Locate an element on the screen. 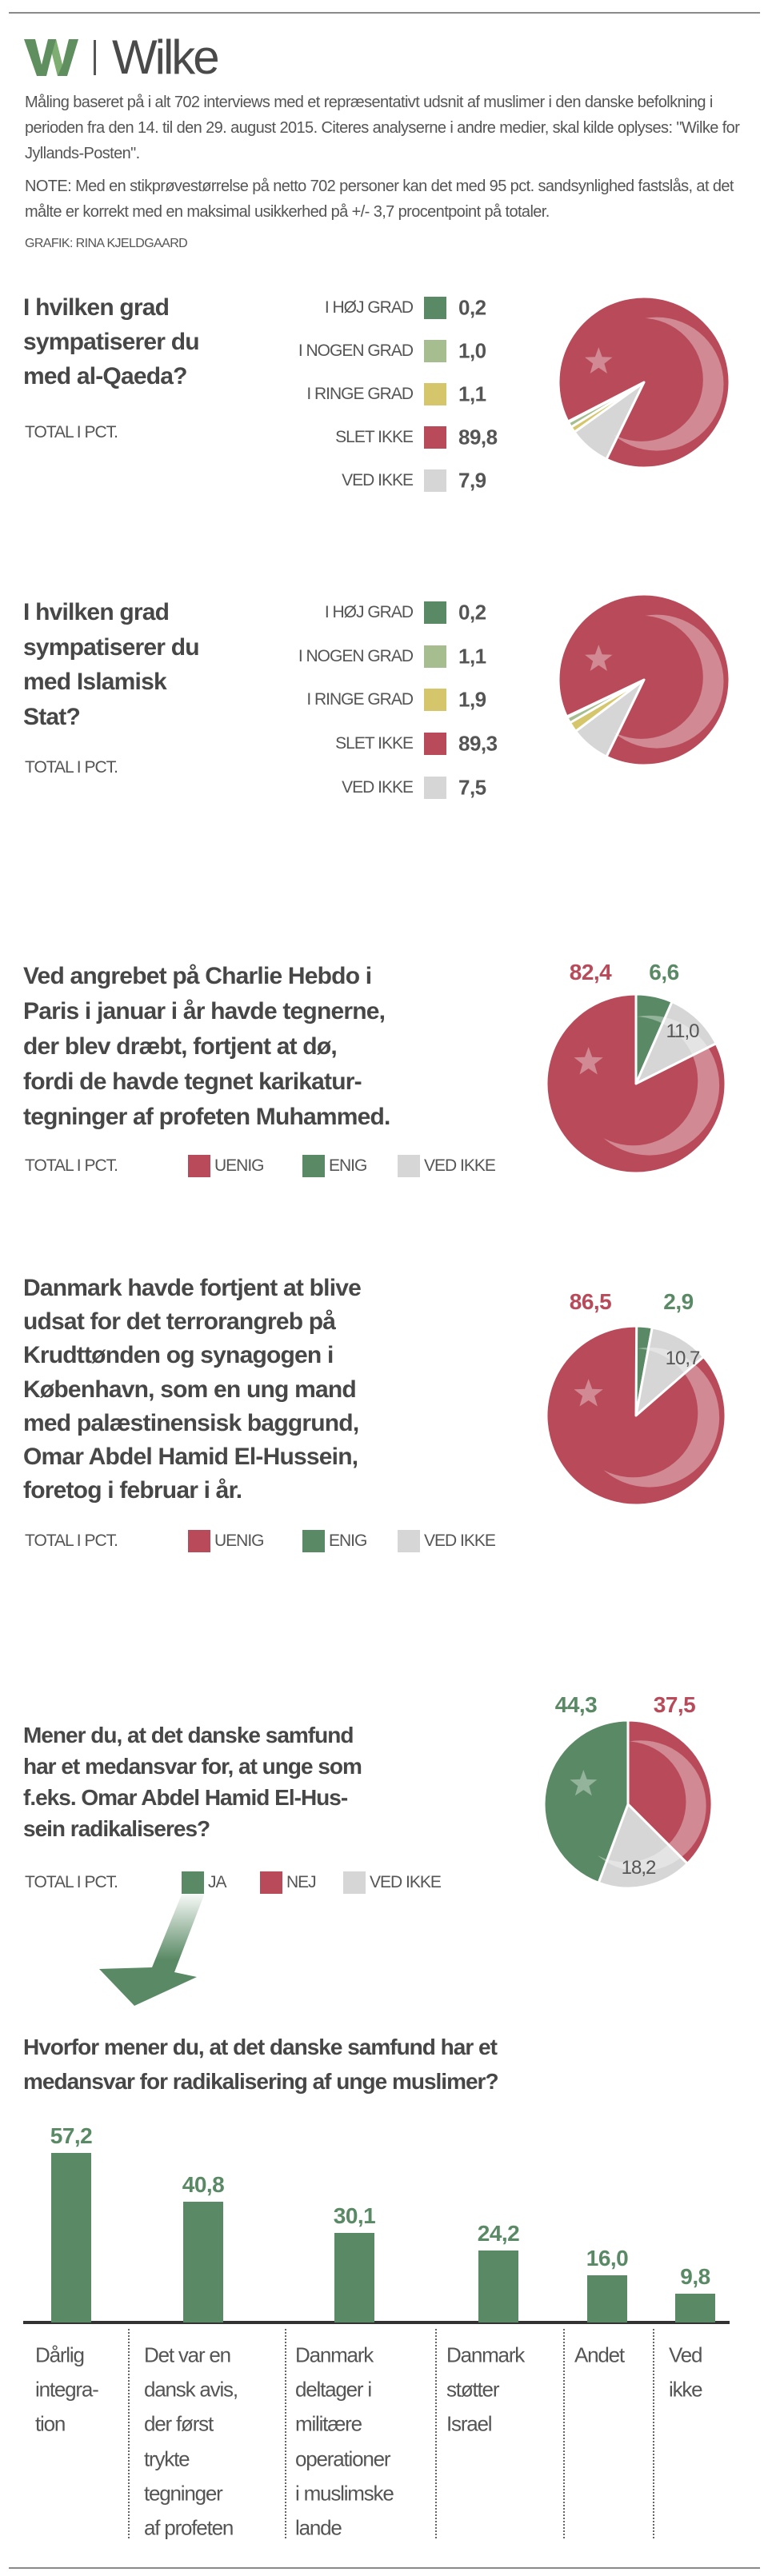  question-title-line: med palæstinensisk baggrund, is located at coordinates (191, 1422).